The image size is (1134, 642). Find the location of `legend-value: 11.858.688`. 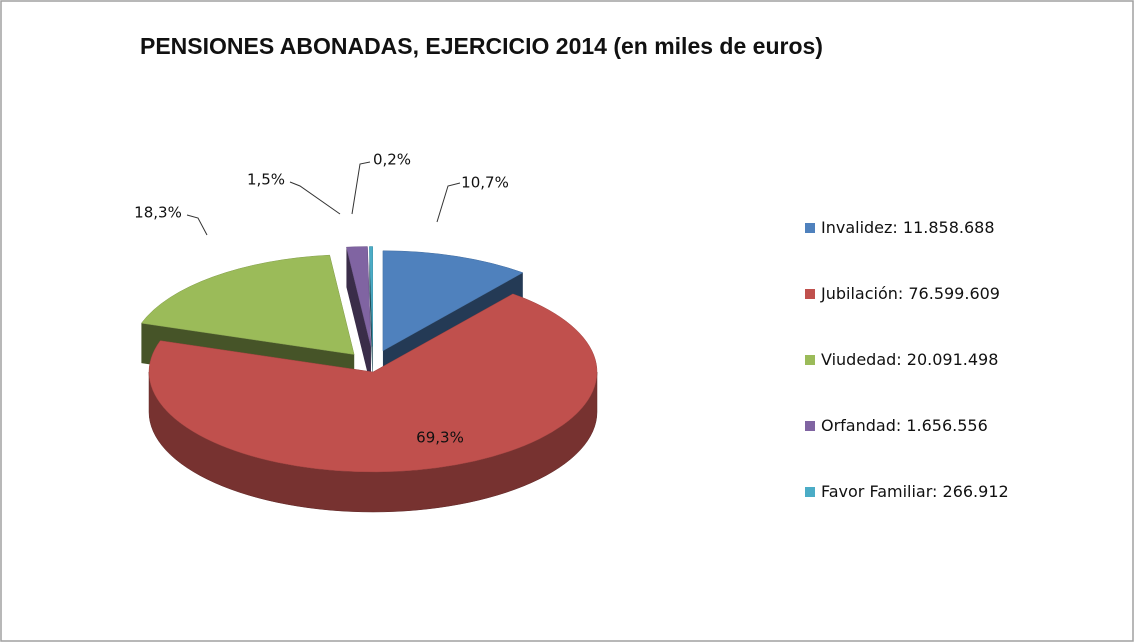

legend-value: 11.858.688 is located at coordinates (949, 227).